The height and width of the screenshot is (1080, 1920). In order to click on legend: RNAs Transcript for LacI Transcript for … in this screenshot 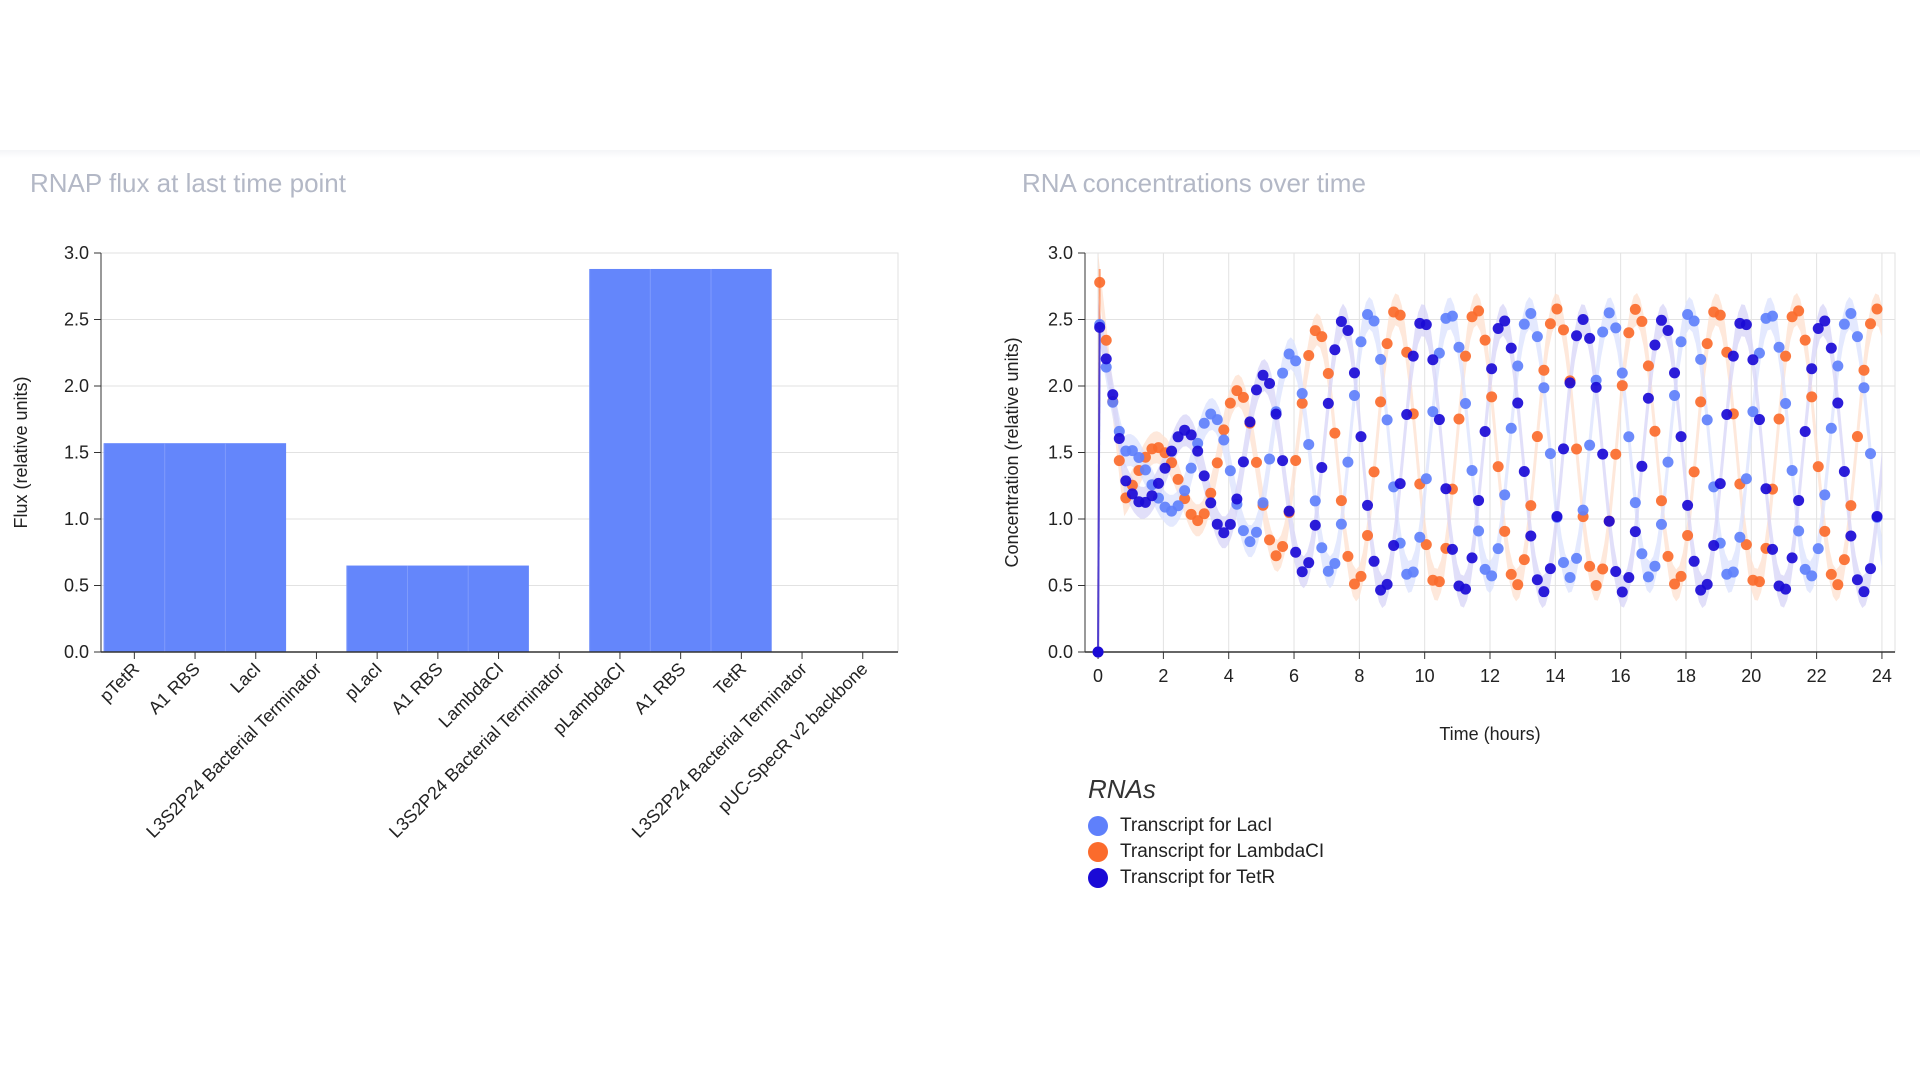, I will do `click(1206, 832)`.